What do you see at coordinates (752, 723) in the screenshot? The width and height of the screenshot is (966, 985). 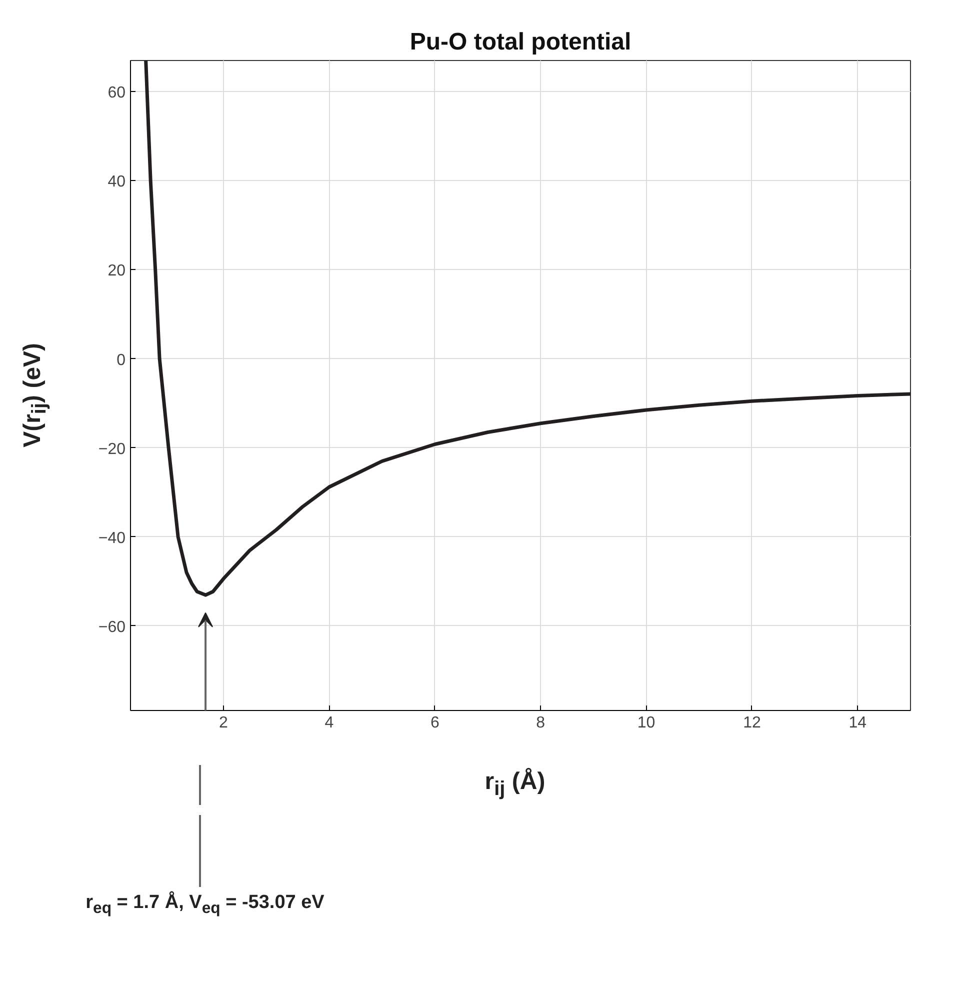 I see `x-tick-label: 12` at bounding box center [752, 723].